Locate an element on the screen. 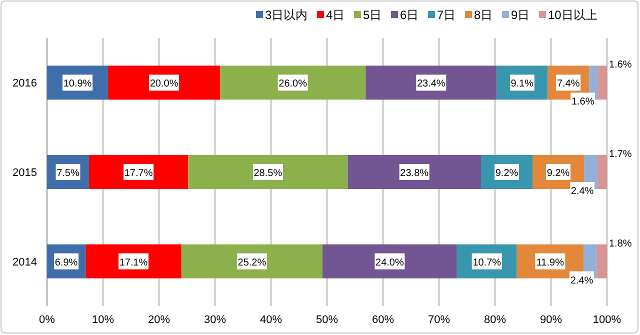 This screenshot has height=335, width=640. data-label: 10.9% is located at coordinates (77, 84).